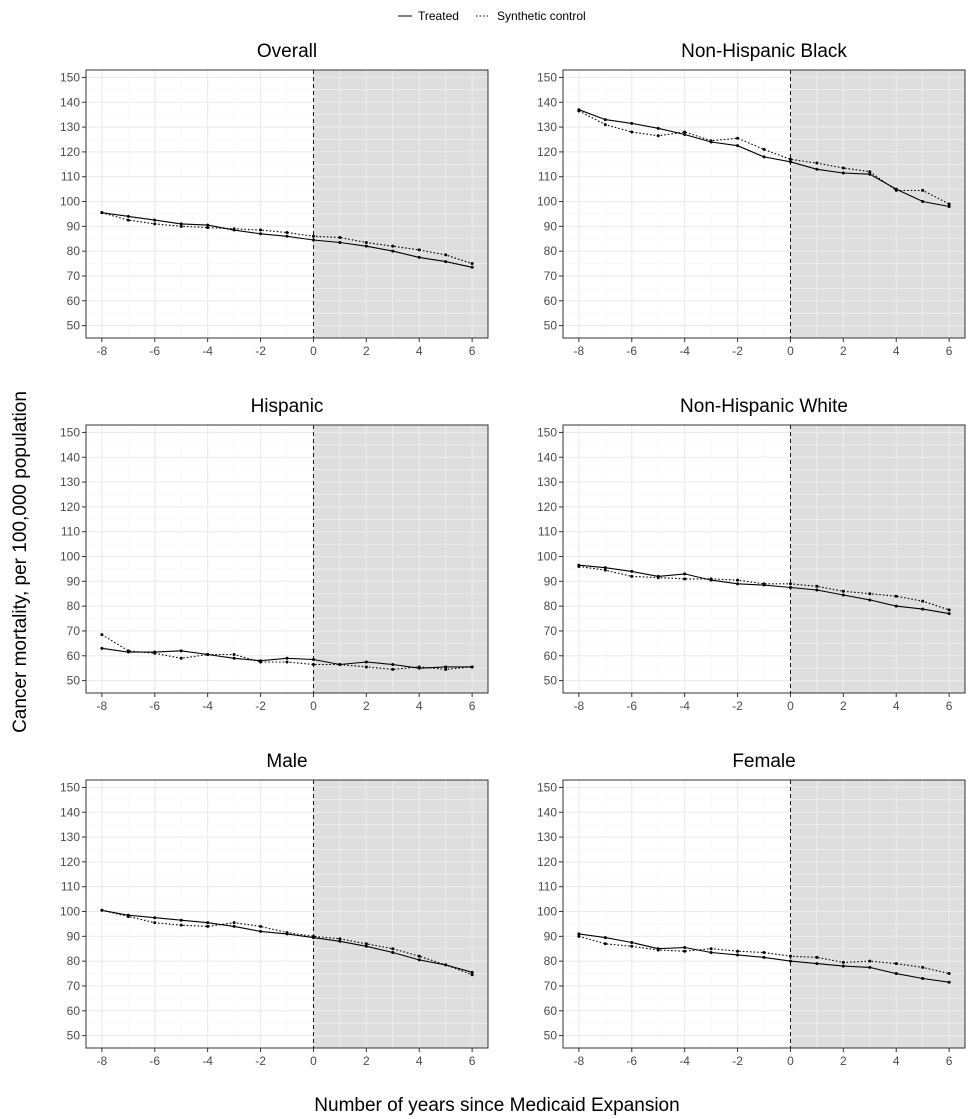 This screenshot has height=1119, width=974. Describe the element at coordinates (74, 936) in the screenshot. I see `y-tick-label: 90` at that location.